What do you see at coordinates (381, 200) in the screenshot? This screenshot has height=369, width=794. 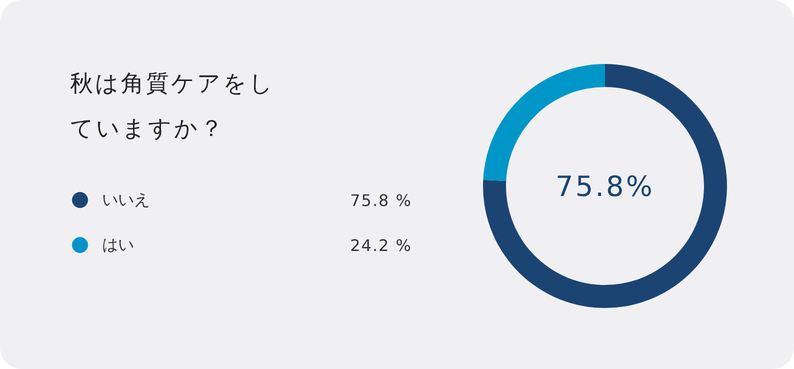 I see `data-label: 75.8 %` at bounding box center [381, 200].